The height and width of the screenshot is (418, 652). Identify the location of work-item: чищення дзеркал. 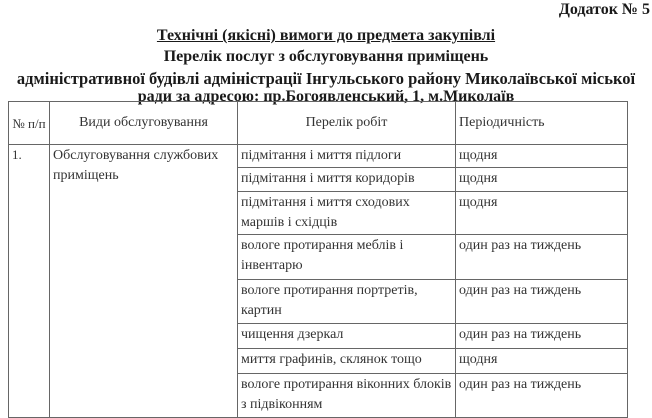
(346, 336).